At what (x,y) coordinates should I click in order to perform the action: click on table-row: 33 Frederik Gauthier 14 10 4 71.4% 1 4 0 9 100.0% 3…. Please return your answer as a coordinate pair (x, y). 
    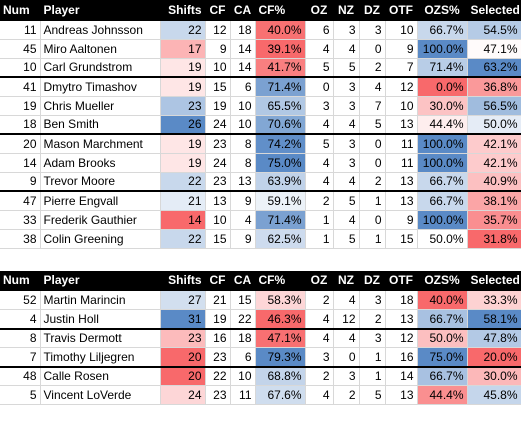
    Looking at the image, I should click on (260, 220).